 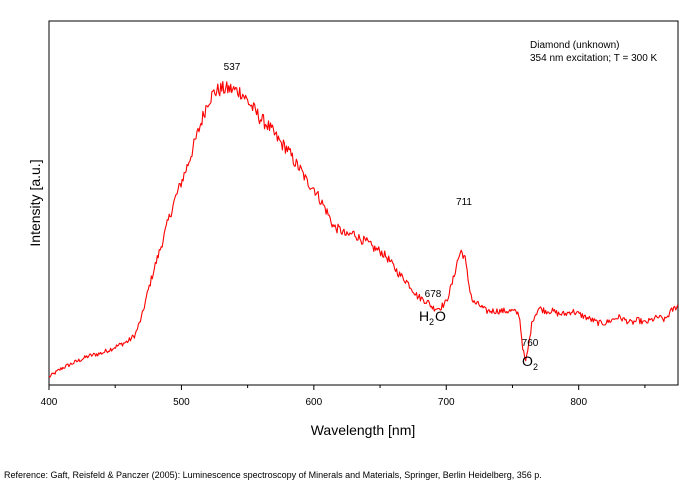 What do you see at coordinates (313, 402) in the screenshot?
I see `x-tick-label: 600` at bounding box center [313, 402].